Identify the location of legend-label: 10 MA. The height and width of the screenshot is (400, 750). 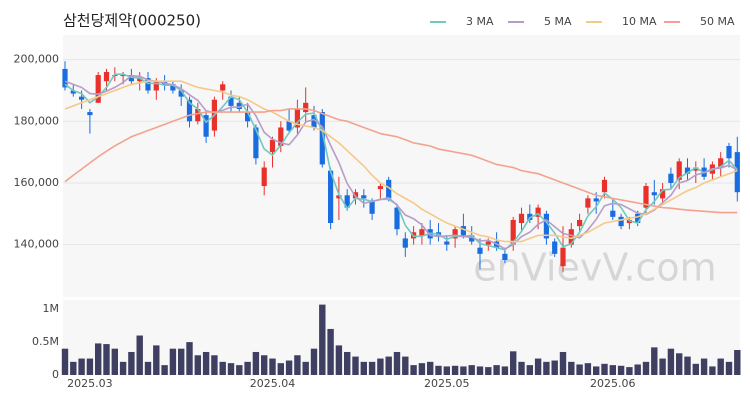
(639, 21).